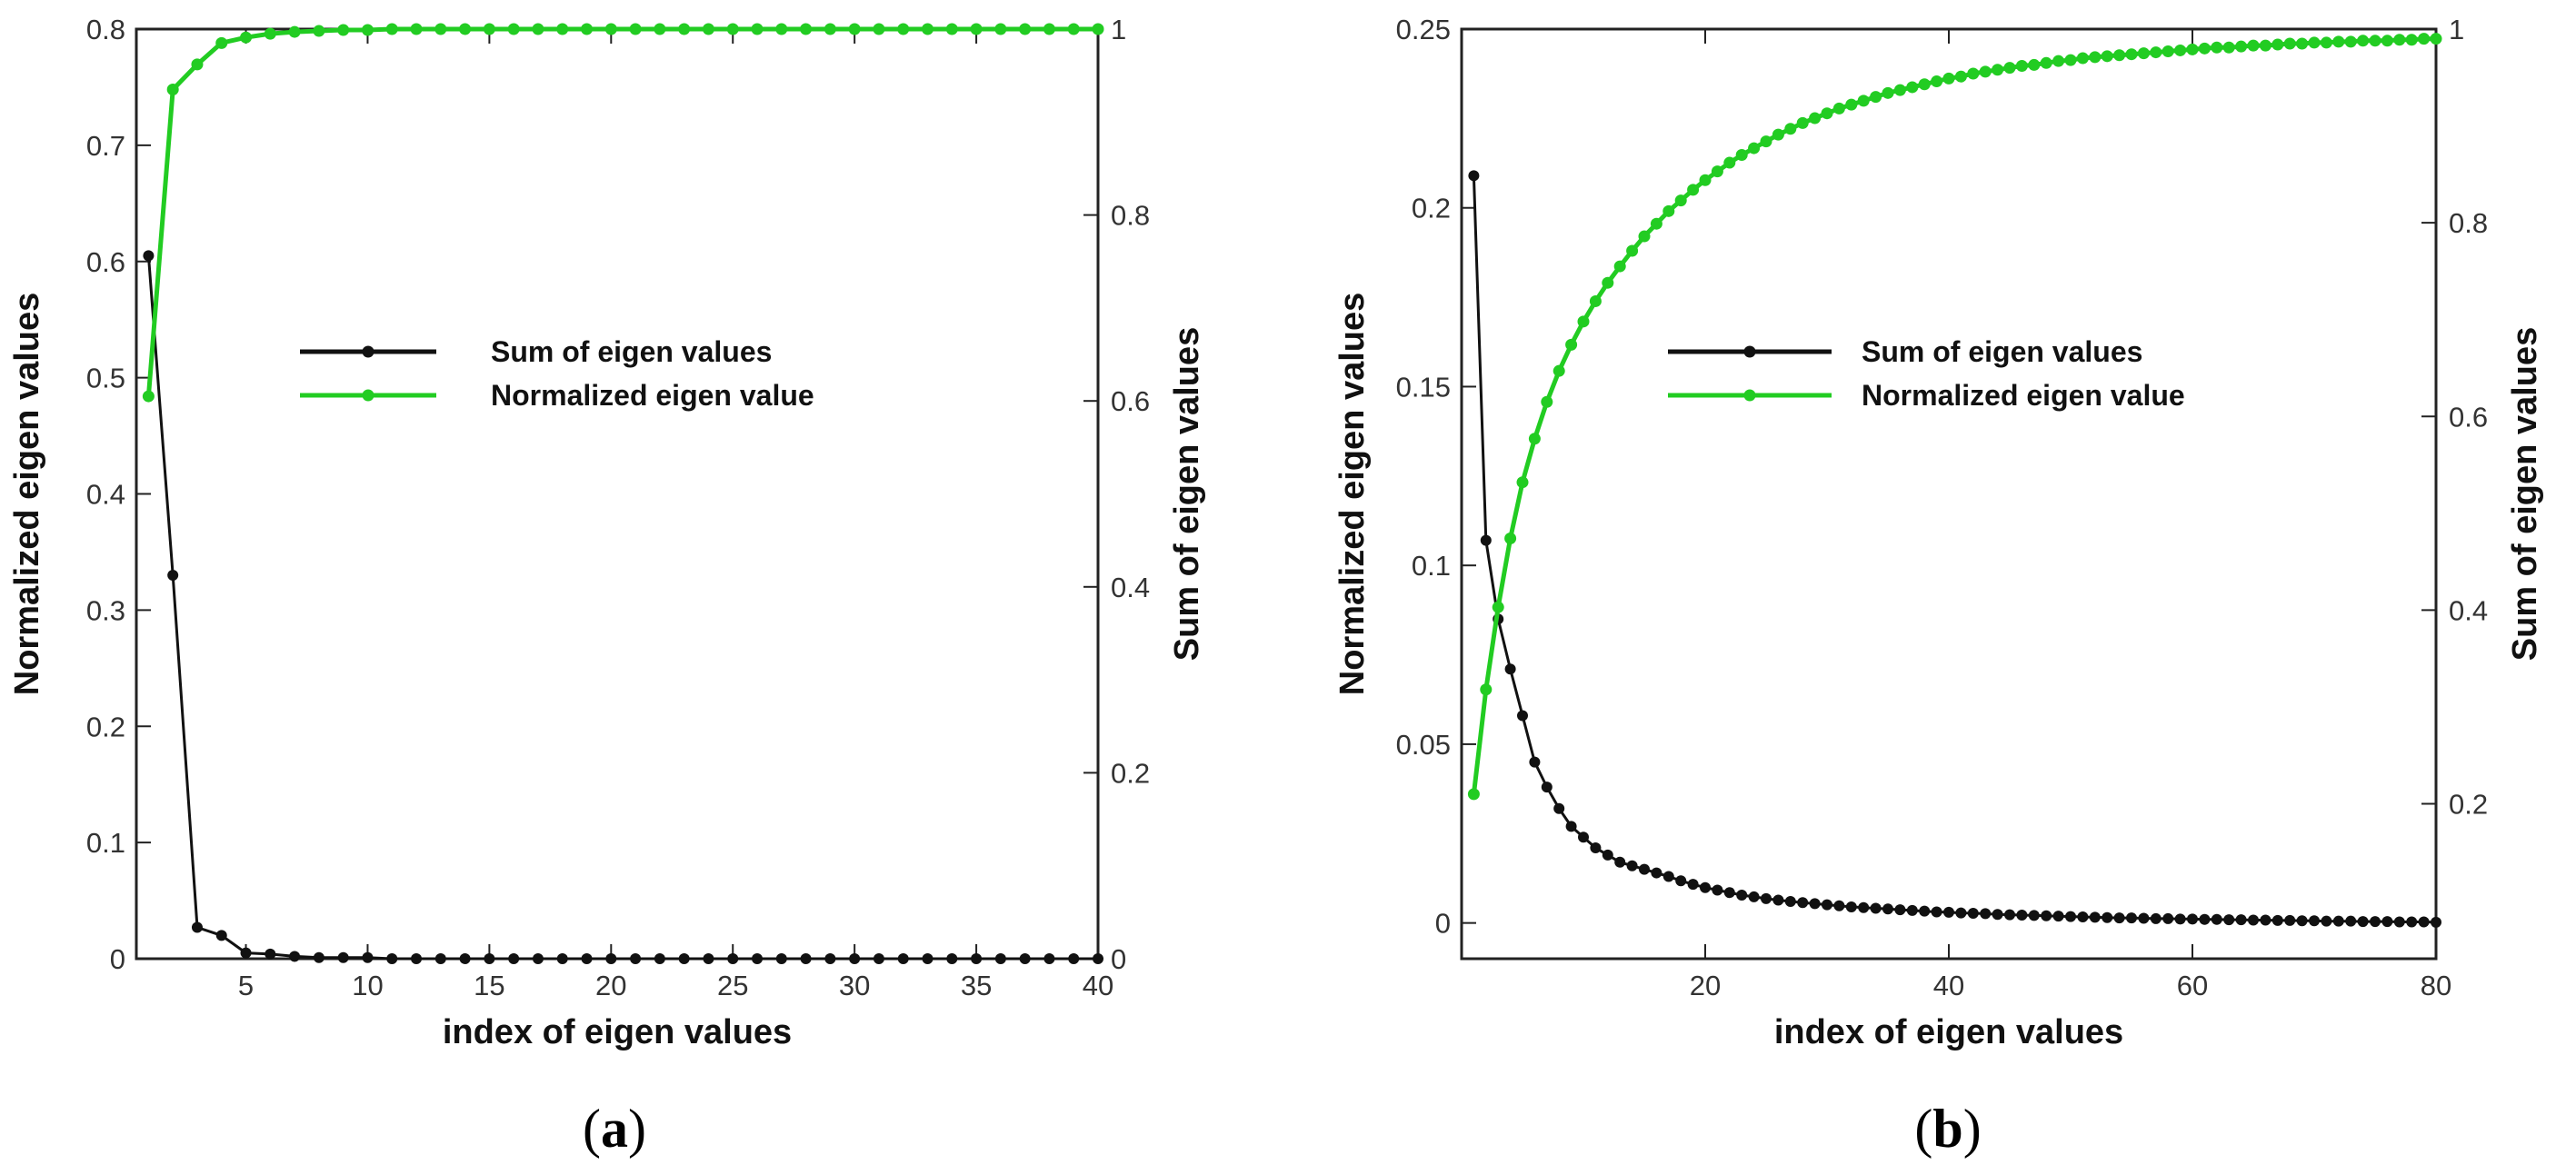 The image size is (2576, 1175). What do you see at coordinates (2192, 986) in the screenshot?
I see `x-tick-label: 60` at bounding box center [2192, 986].